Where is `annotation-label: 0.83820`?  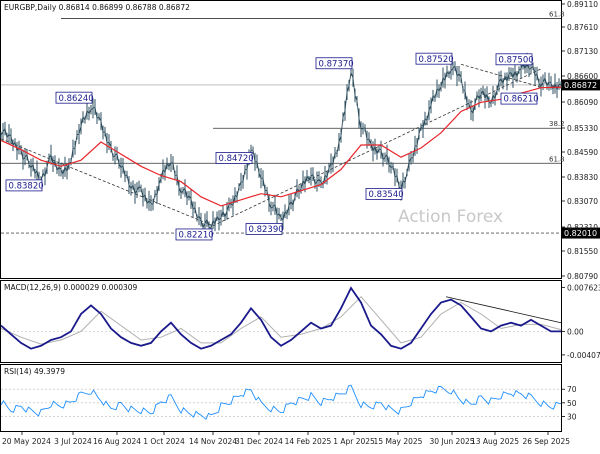 annotation-label: 0.83820 is located at coordinates (26, 187).